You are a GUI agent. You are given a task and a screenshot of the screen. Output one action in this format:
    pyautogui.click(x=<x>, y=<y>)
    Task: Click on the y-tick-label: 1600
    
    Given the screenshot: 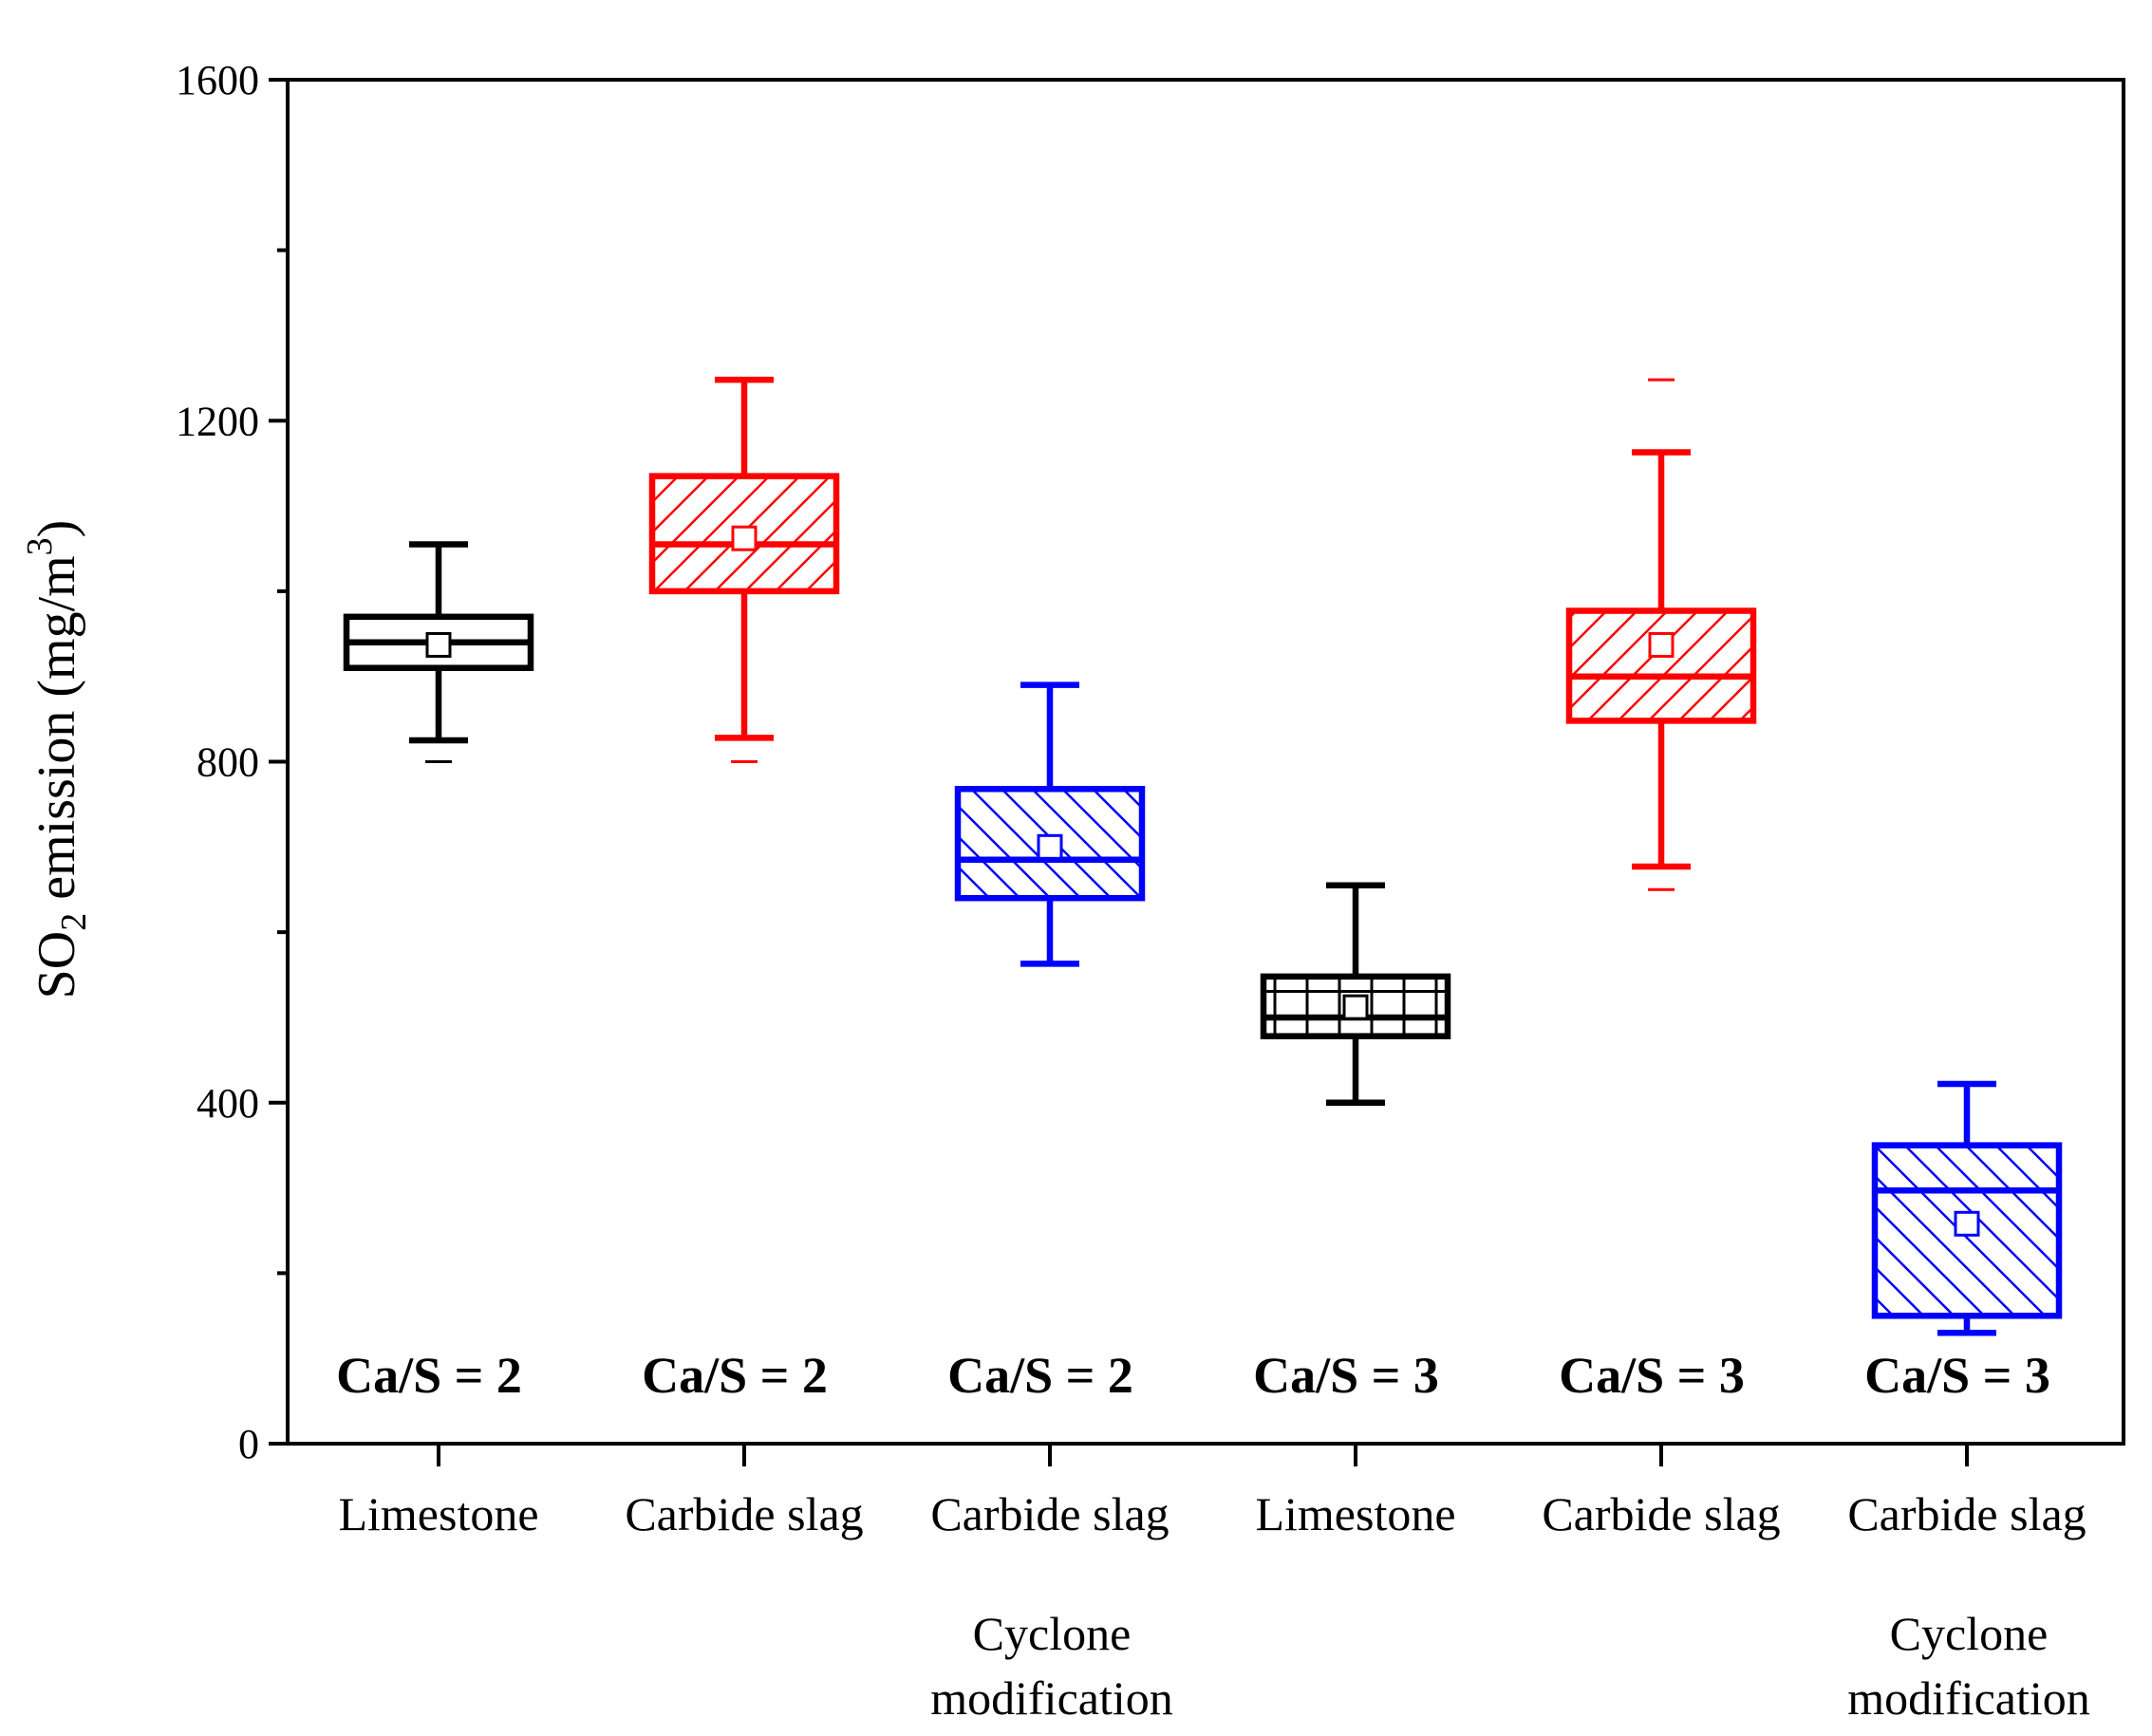 What is the action you would take?
    pyautogui.click(x=217, y=80)
    